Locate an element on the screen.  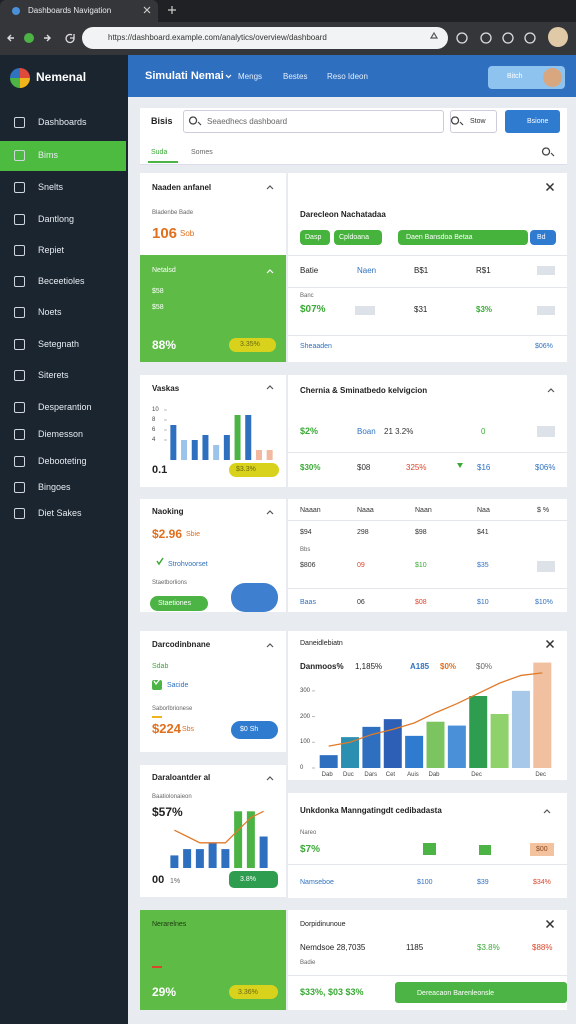
url-box is located at coordinates (265, 38).